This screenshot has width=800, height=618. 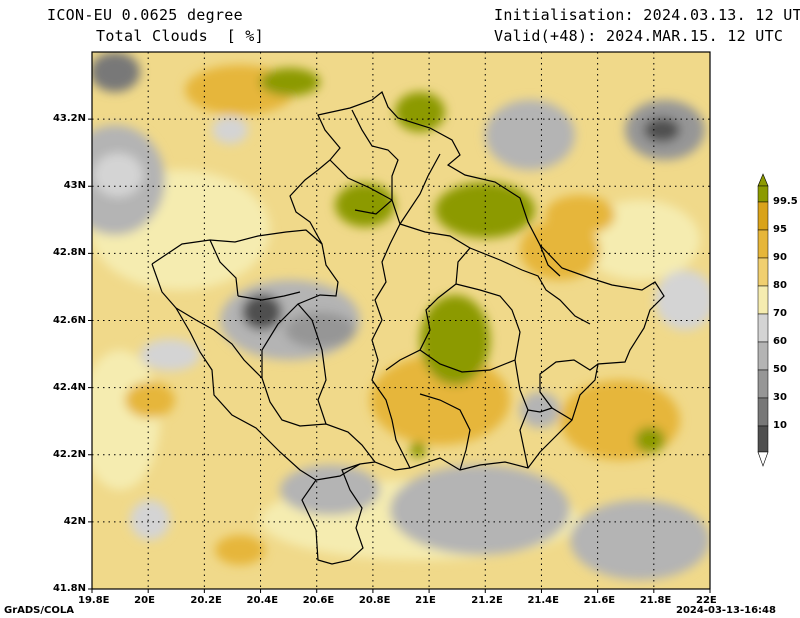 What do you see at coordinates (69, 119) in the screenshot?
I see `lat-tick-label: 43.2N` at bounding box center [69, 119].